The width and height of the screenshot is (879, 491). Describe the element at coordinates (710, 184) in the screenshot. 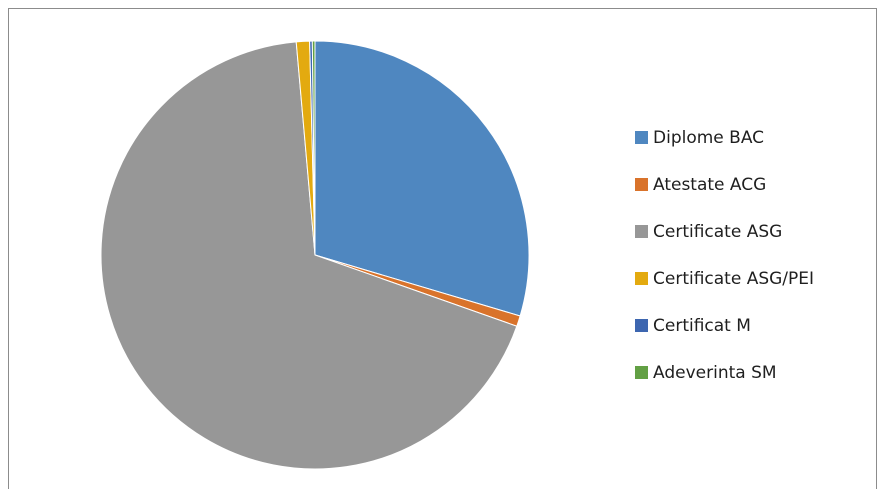

I see `legend-label: Atestate ACG` at that location.